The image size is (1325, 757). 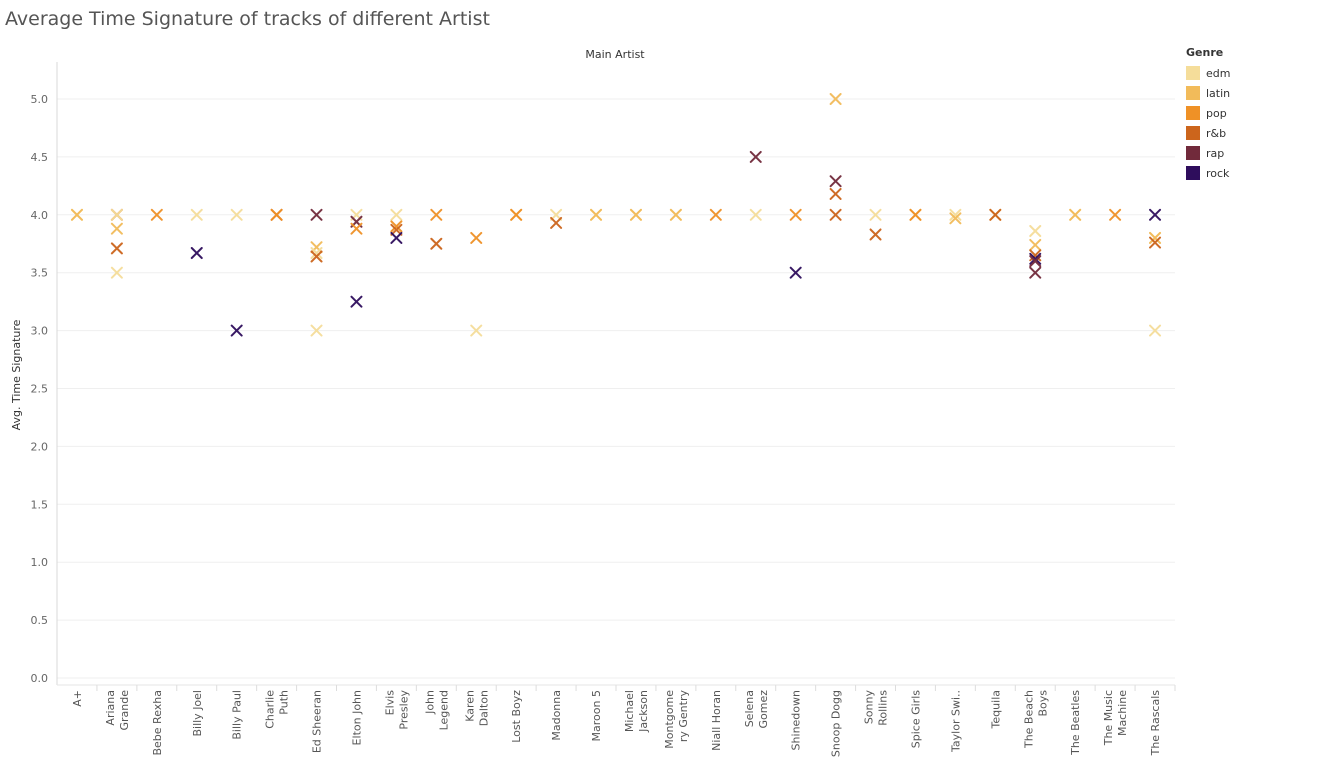 I want to click on x-tick-label: Puth, so click(x=284, y=702).